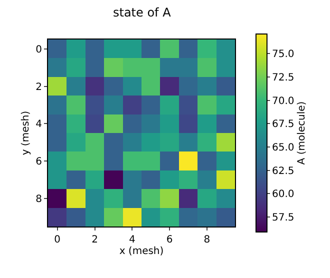 This screenshot has width=330, height=278. What do you see at coordinates (39, 87) in the screenshot?
I see `y-tick-label: 2` at bounding box center [39, 87].